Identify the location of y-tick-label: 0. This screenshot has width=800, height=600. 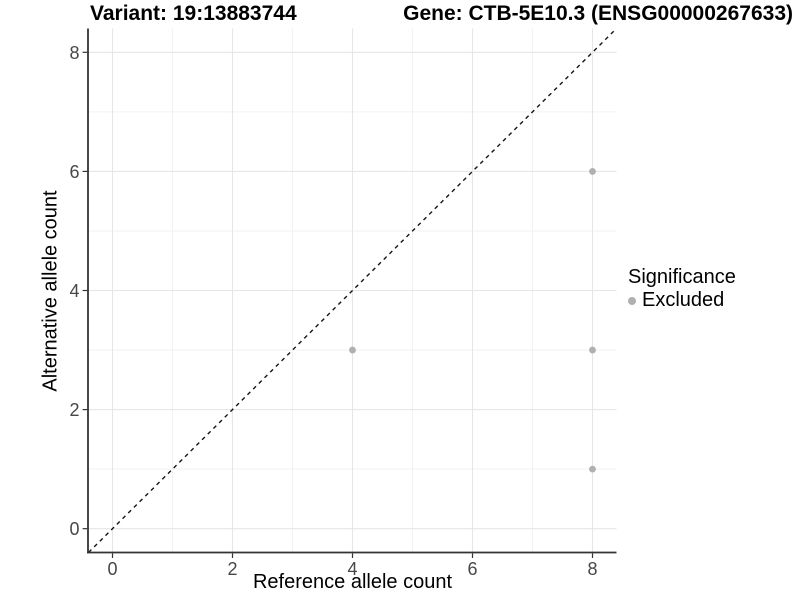
(74, 529).